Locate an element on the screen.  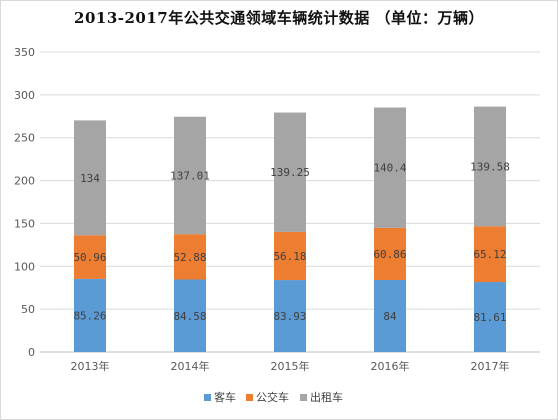
x-tick-label: 2016年 is located at coordinates (390, 366).